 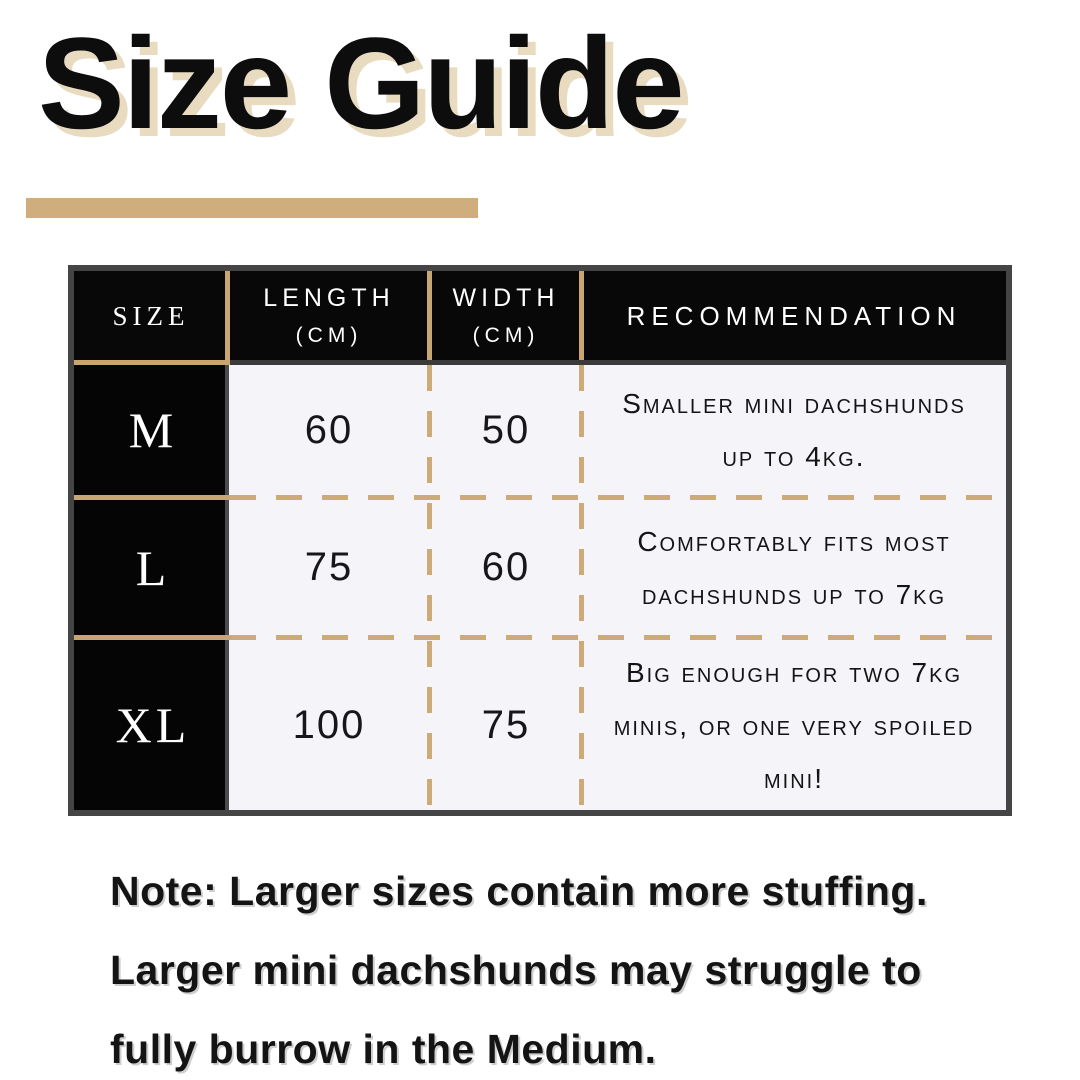 I want to click on column-header-recommendation: RECOMMENDATION, so click(x=794, y=315).